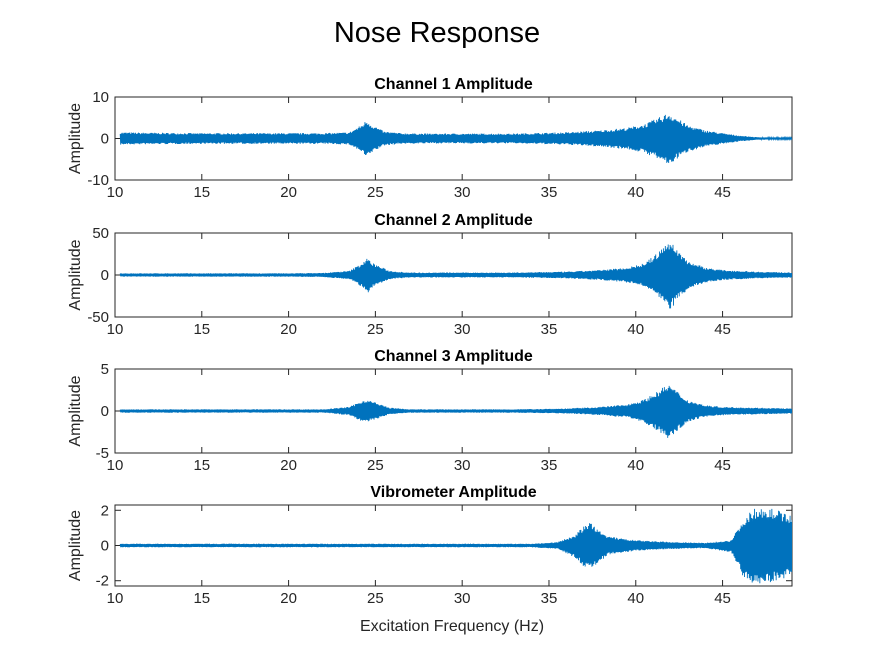 This screenshot has height=656, width=875. I want to click on figure-title: Nose Response, so click(437, 33).